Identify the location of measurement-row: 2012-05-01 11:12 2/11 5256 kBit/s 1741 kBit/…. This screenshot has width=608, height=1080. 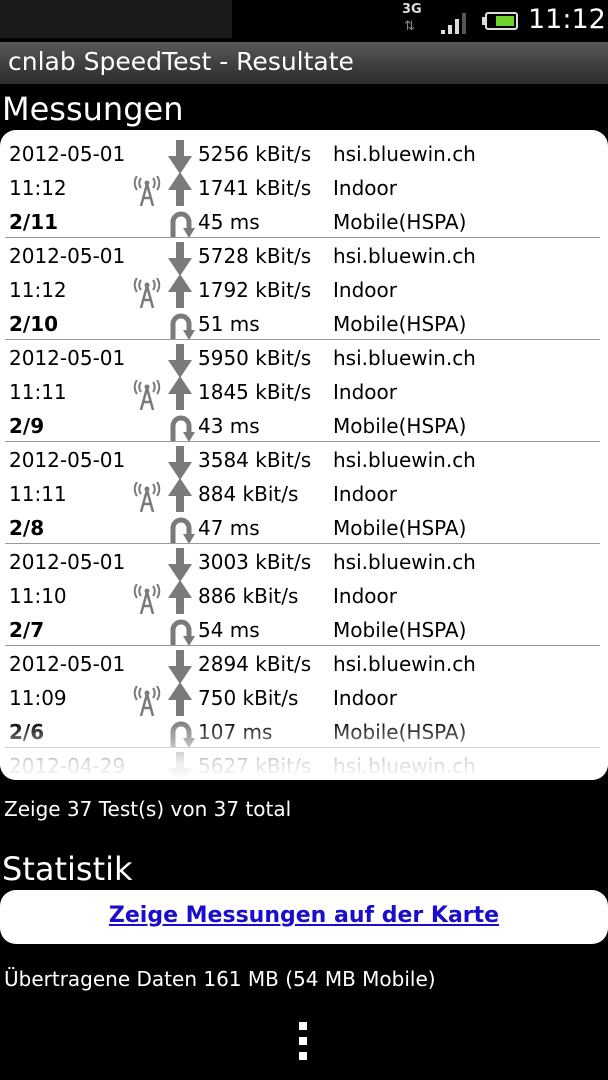
(304, 187).